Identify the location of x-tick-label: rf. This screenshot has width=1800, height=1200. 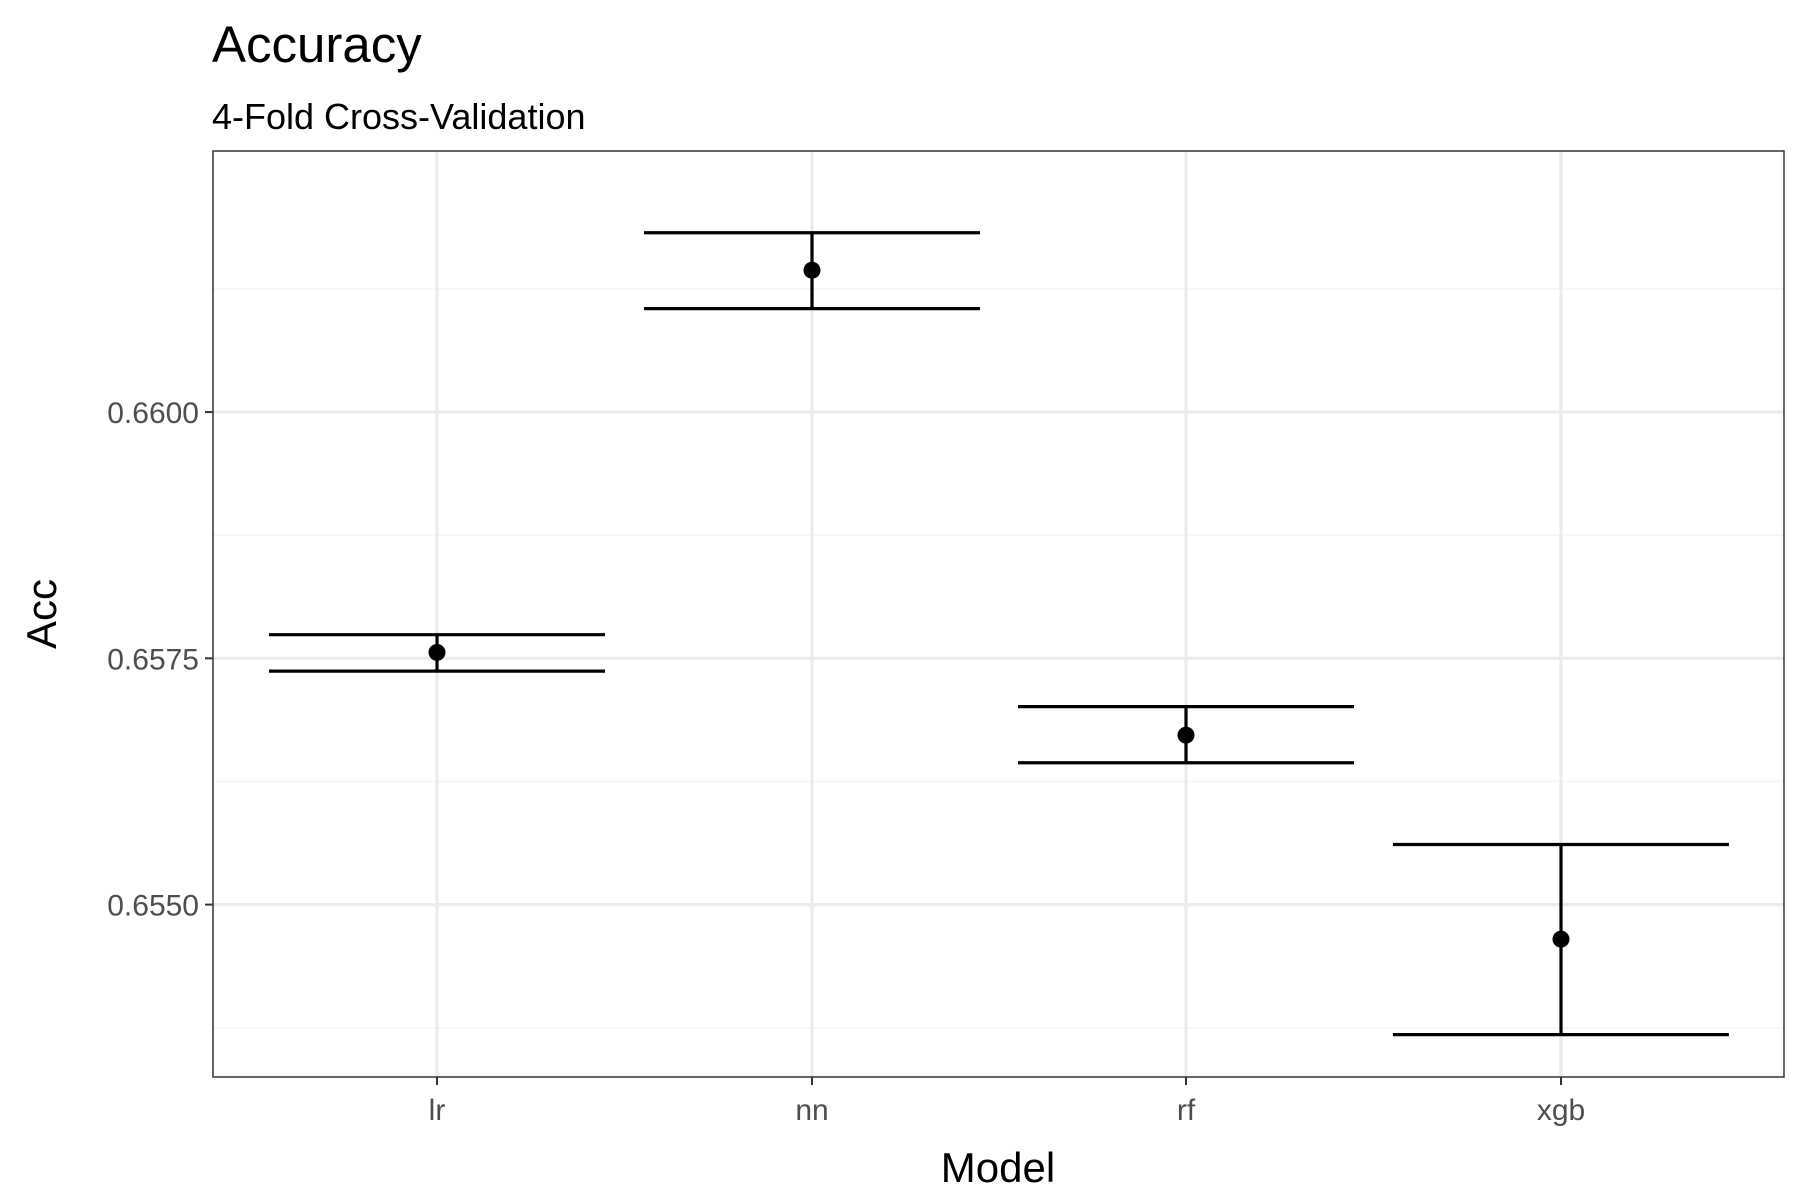
(1186, 1110).